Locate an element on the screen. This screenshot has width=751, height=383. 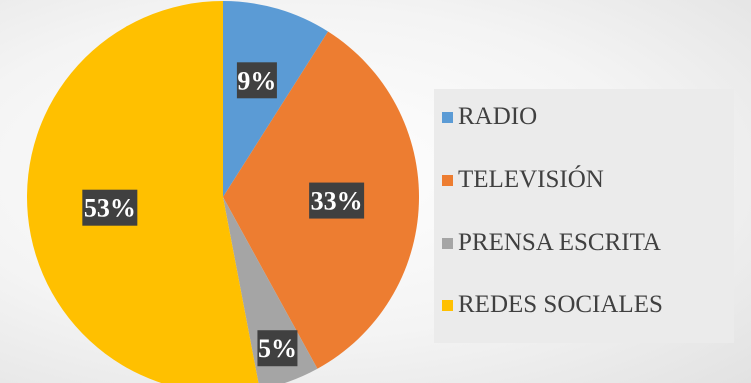
data-label-box-radio is located at coordinates (256, 80).